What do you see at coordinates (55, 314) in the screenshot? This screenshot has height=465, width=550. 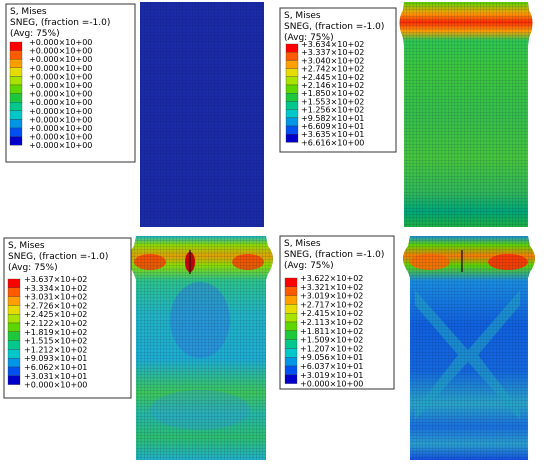 I see `legend-value: +2.425×10+02` at bounding box center [55, 314].